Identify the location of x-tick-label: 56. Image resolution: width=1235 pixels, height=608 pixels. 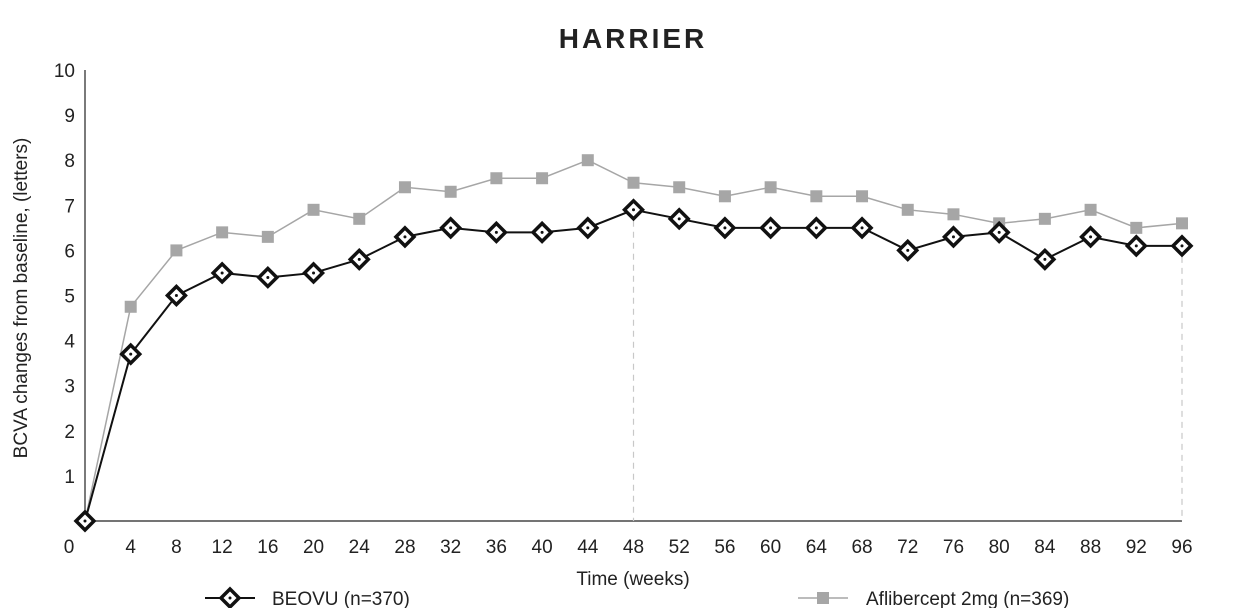
(724, 547).